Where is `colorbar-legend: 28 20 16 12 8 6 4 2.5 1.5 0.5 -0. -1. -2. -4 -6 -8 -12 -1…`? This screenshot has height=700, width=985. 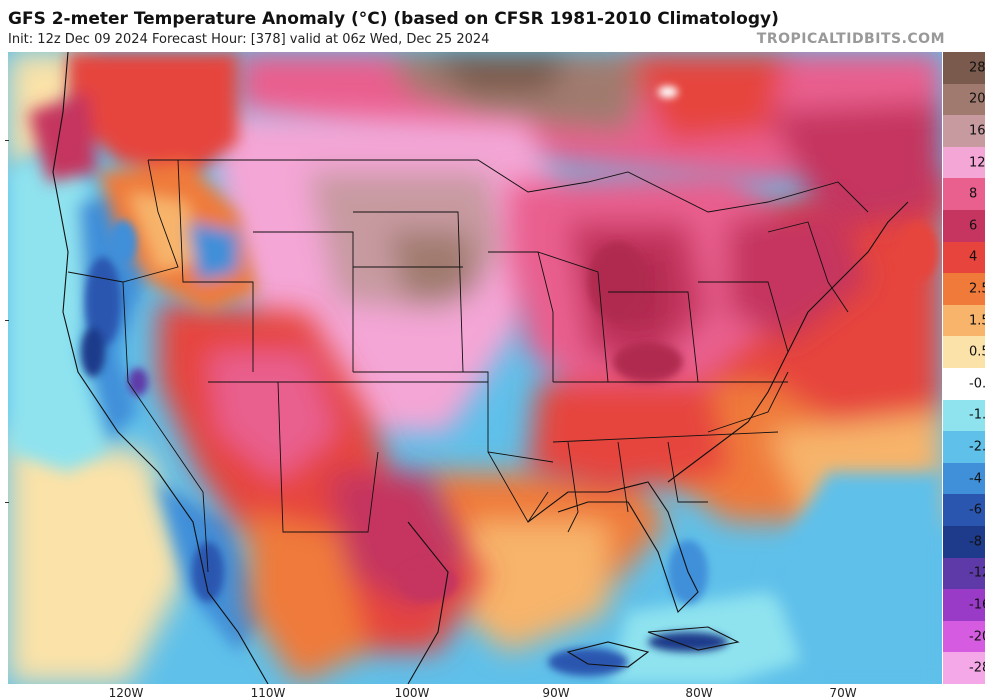
colorbar-legend: 28 20 16 12 8 6 4 2.5 1.5 0.5 -0. -1. -2. -4 -6 -8 -12 -1… is located at coordinates (964, 368).